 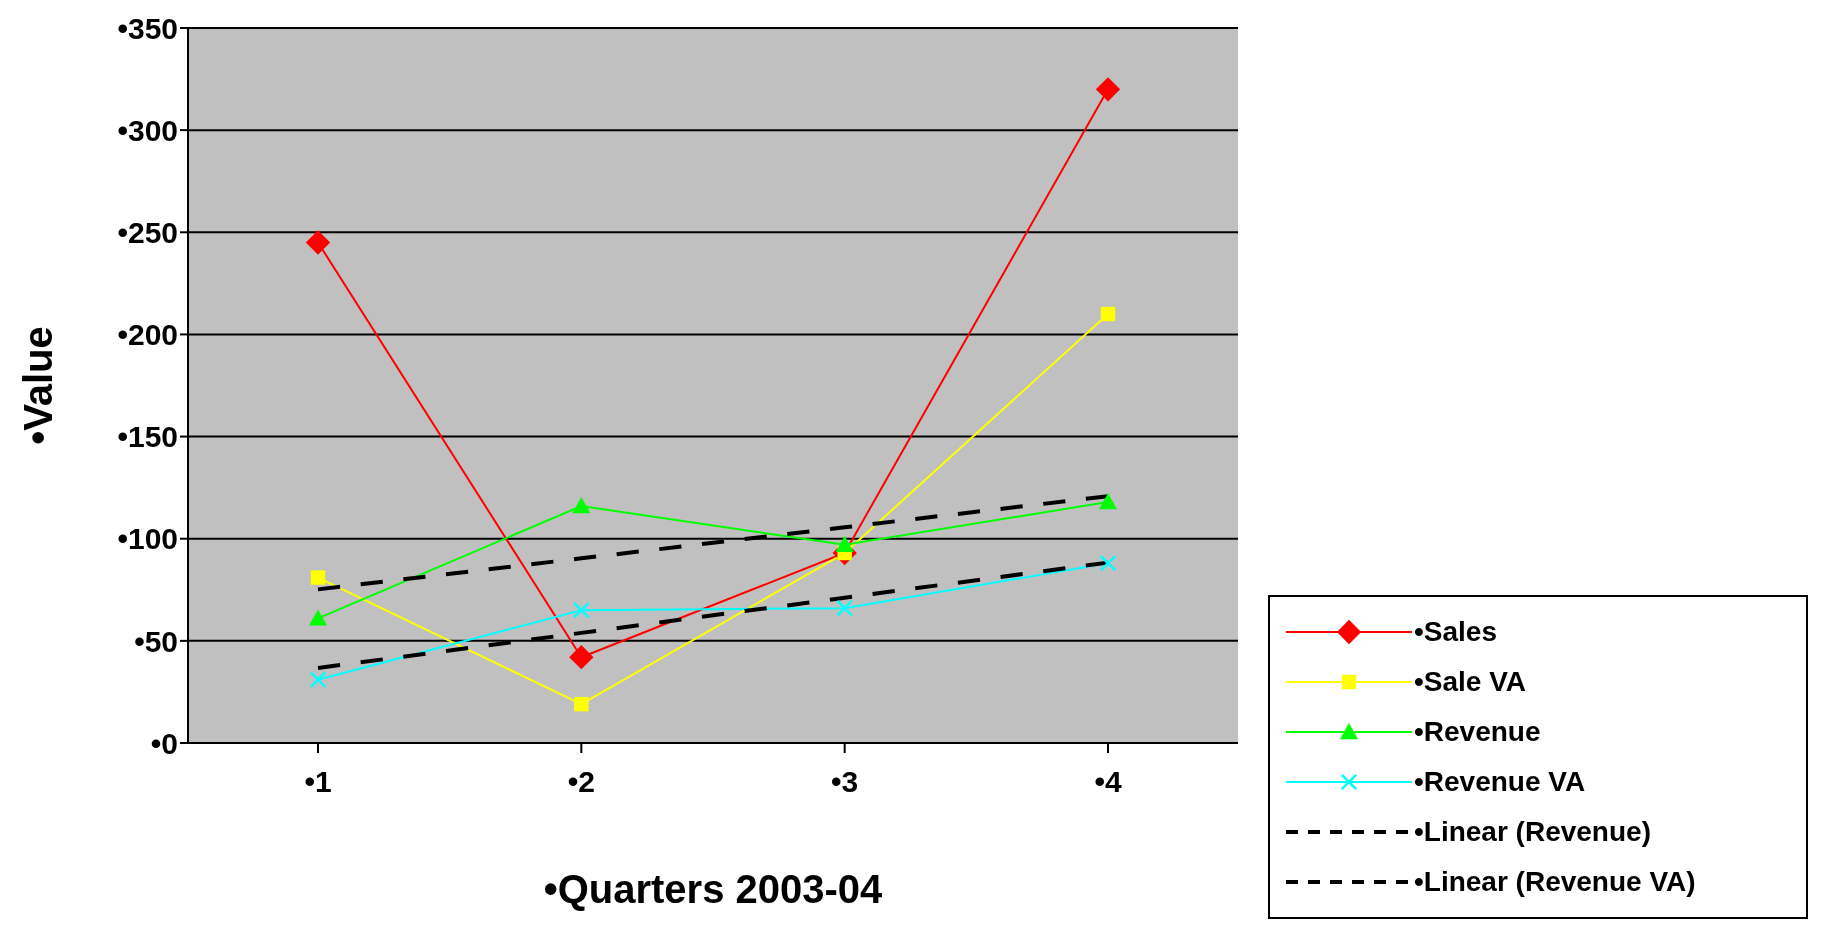 What do you see at coordinates (1500, 782) in the screenshot?
I see `legend-label: •Revenue VA` at bounding box center [1500, 782].